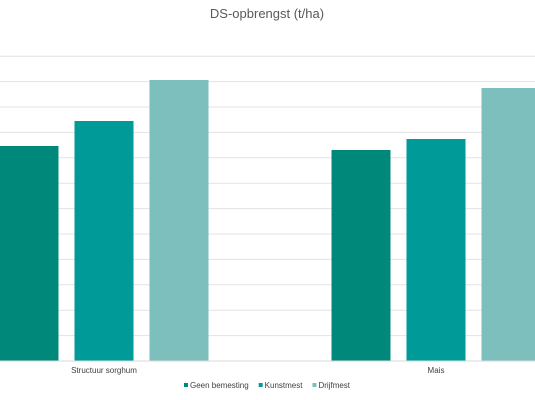 The height and width of the screenshot is (400, 535). Describe the element at coordinates (361, 255) in the screenshot. I see `bar-mais-geen-bemesting` at that location.